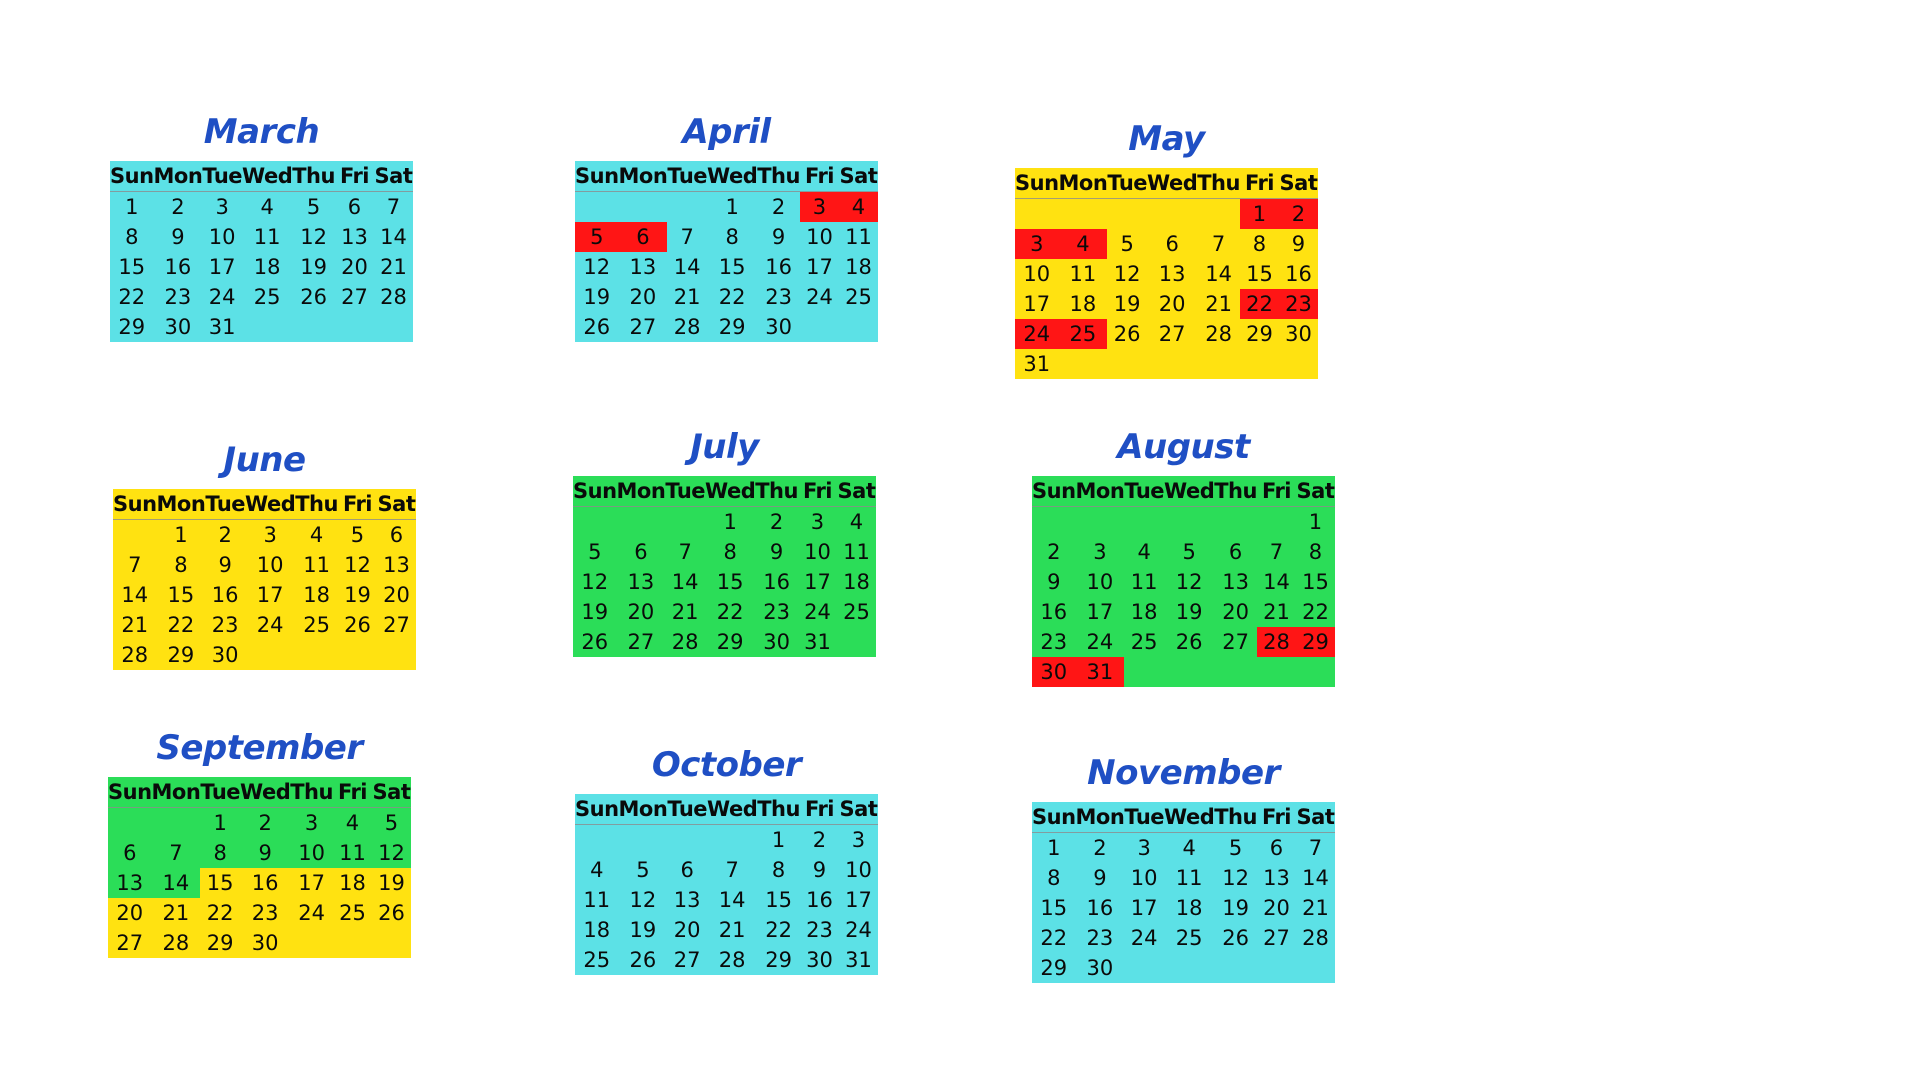 The image size is (1920, 1080). What do you see at coordinates (595, 612) in the screenshot?
I see `day-cell: 19` at bounding box center [595, 612].